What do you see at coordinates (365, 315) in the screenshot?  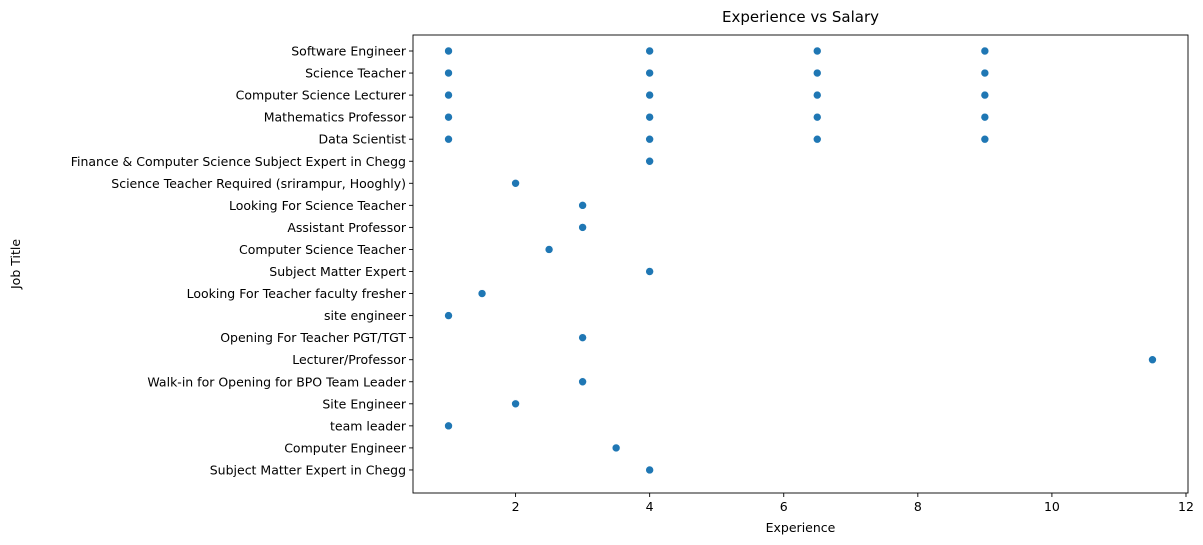 I see `y-tick-label: site engineer` at bounding box center [365, 315].